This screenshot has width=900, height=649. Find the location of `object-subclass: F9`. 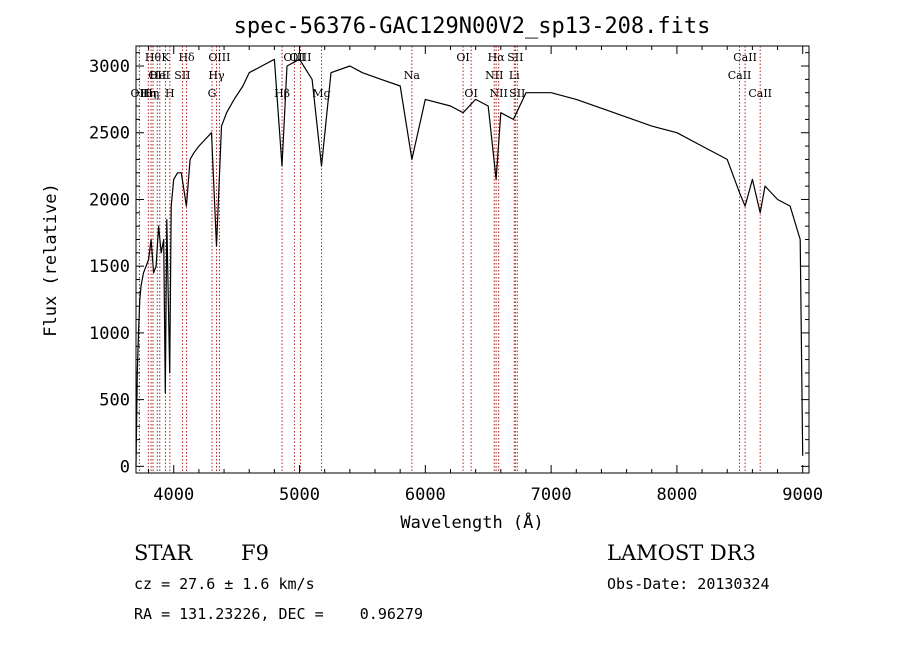

object-subclass: F9 is located at coordinates (255, 553).